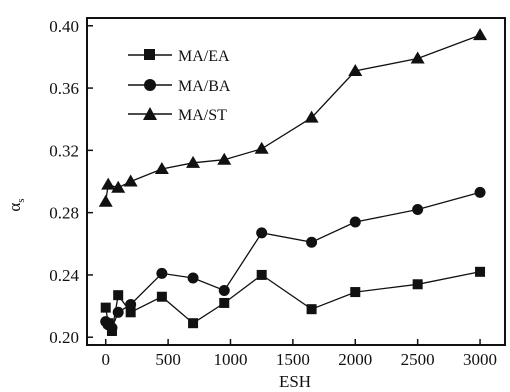  What do you see at coordinates (480, 359) in the screenshot?
I see `x-tick-label: 3000` at bounding box center [480, 359].